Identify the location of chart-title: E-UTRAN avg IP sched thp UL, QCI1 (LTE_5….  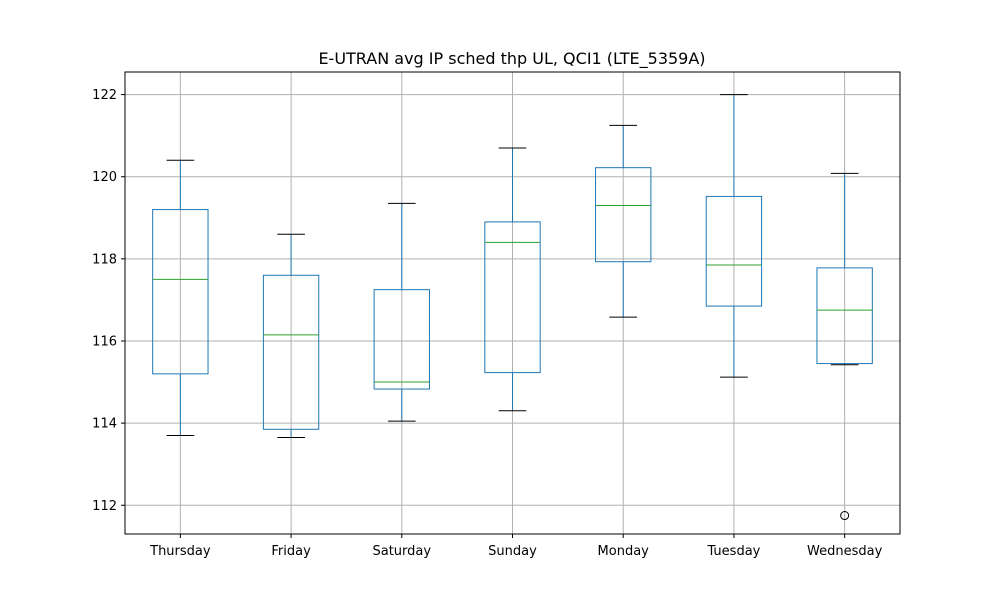
(511, 59).